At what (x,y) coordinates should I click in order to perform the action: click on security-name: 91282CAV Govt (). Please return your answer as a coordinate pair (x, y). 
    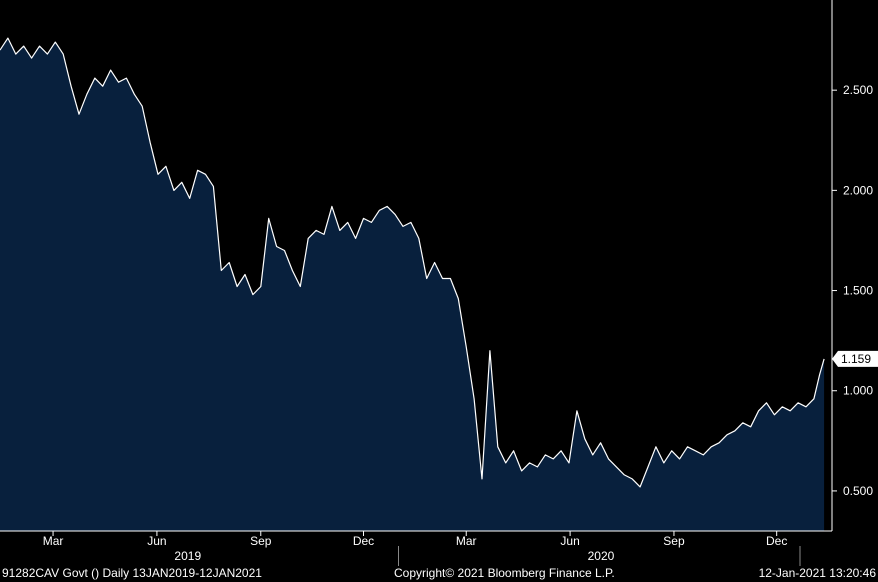
    Looking at the image, I should click on (51, 573).